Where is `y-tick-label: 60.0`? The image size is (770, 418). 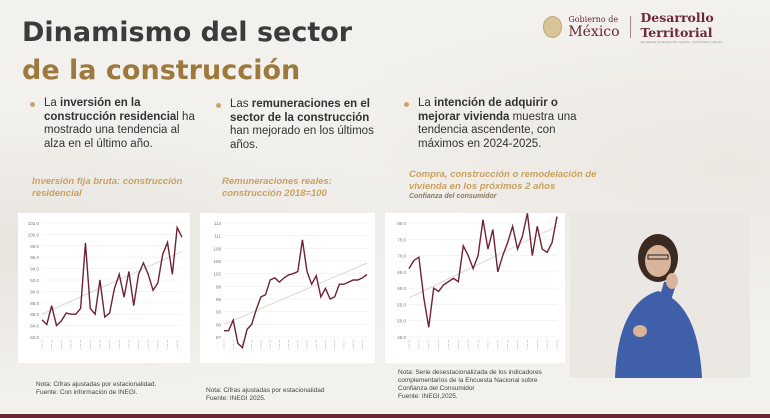 y-tick-label: 60.0 is located at coordinates (401, 288).